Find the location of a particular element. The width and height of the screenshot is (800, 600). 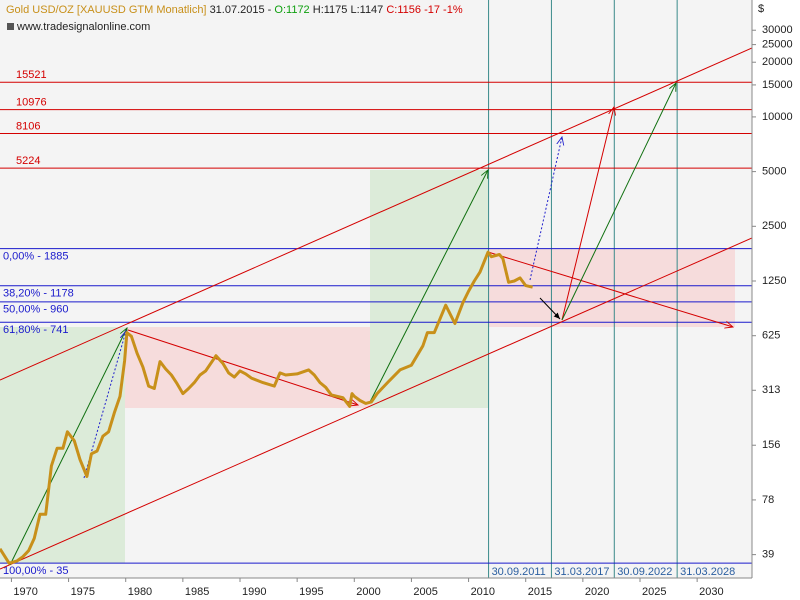

y-tick-label: 10000 is located at coordinates (777, 117).